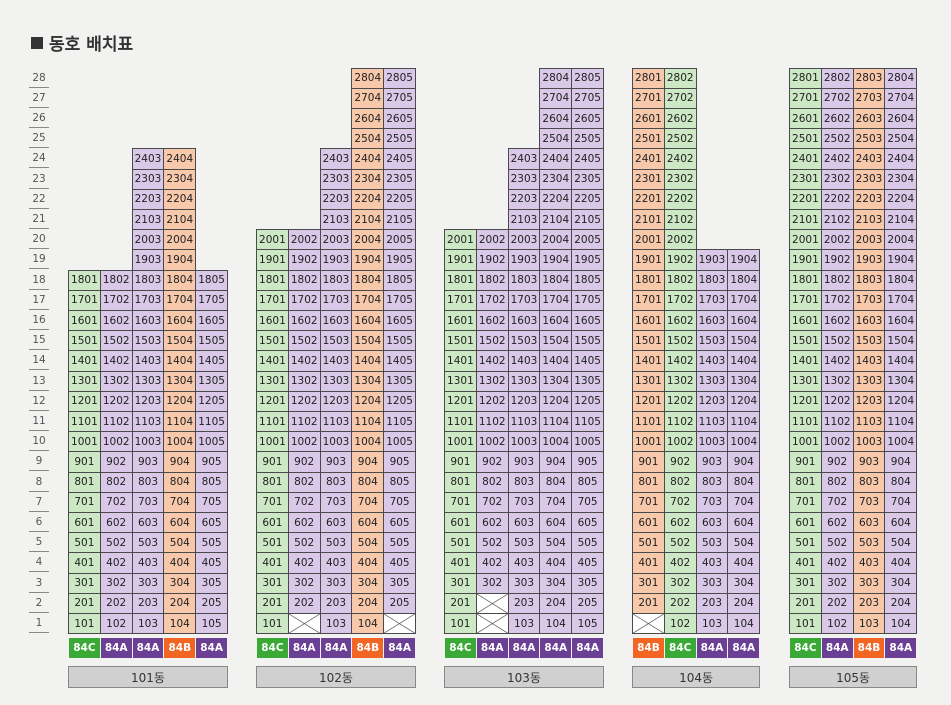  Describe the element at coordinates (148, 624) in the screenshot. I see `unit-cell: 103` at that location.